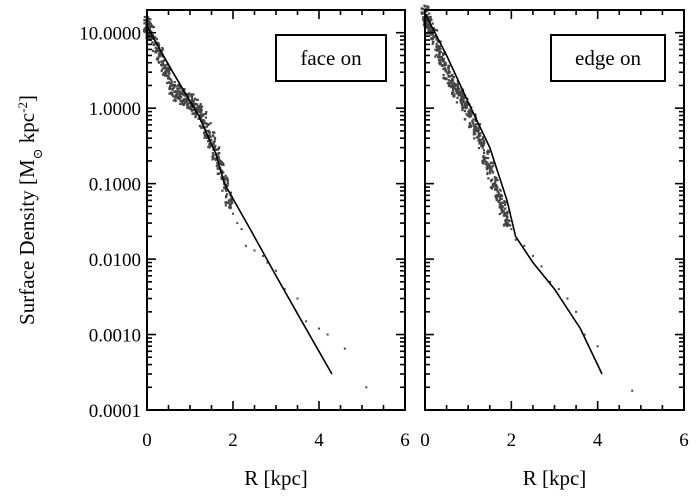 This screenshot has width=700, height=500. Describe the element at coordinates (405, 440) in the screenshot. I see `x-tick-label: 6` at that location.